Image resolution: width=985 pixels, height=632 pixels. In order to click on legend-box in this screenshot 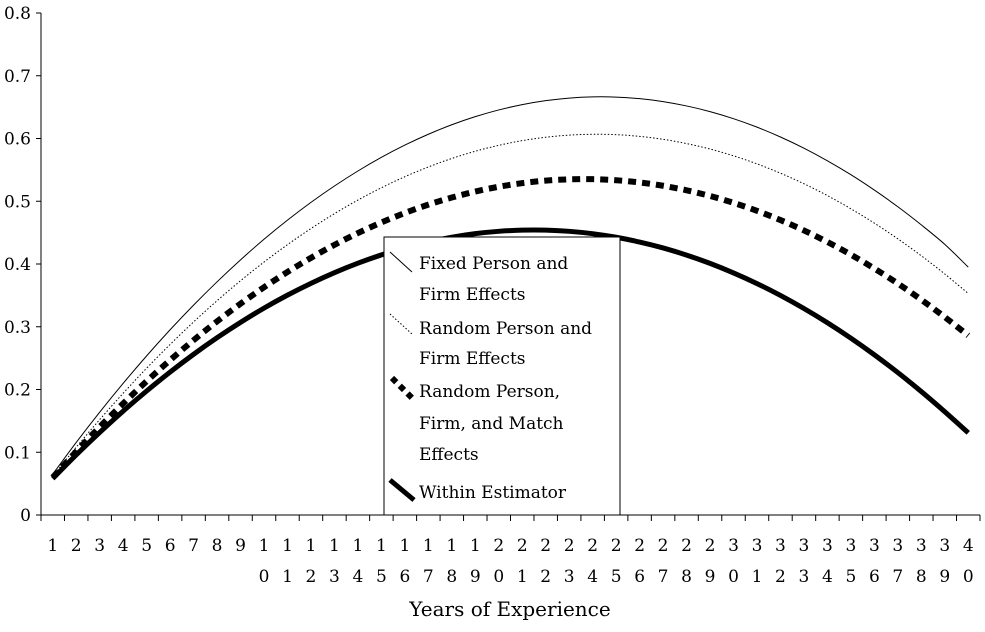, I will do `click(502, 376)`.